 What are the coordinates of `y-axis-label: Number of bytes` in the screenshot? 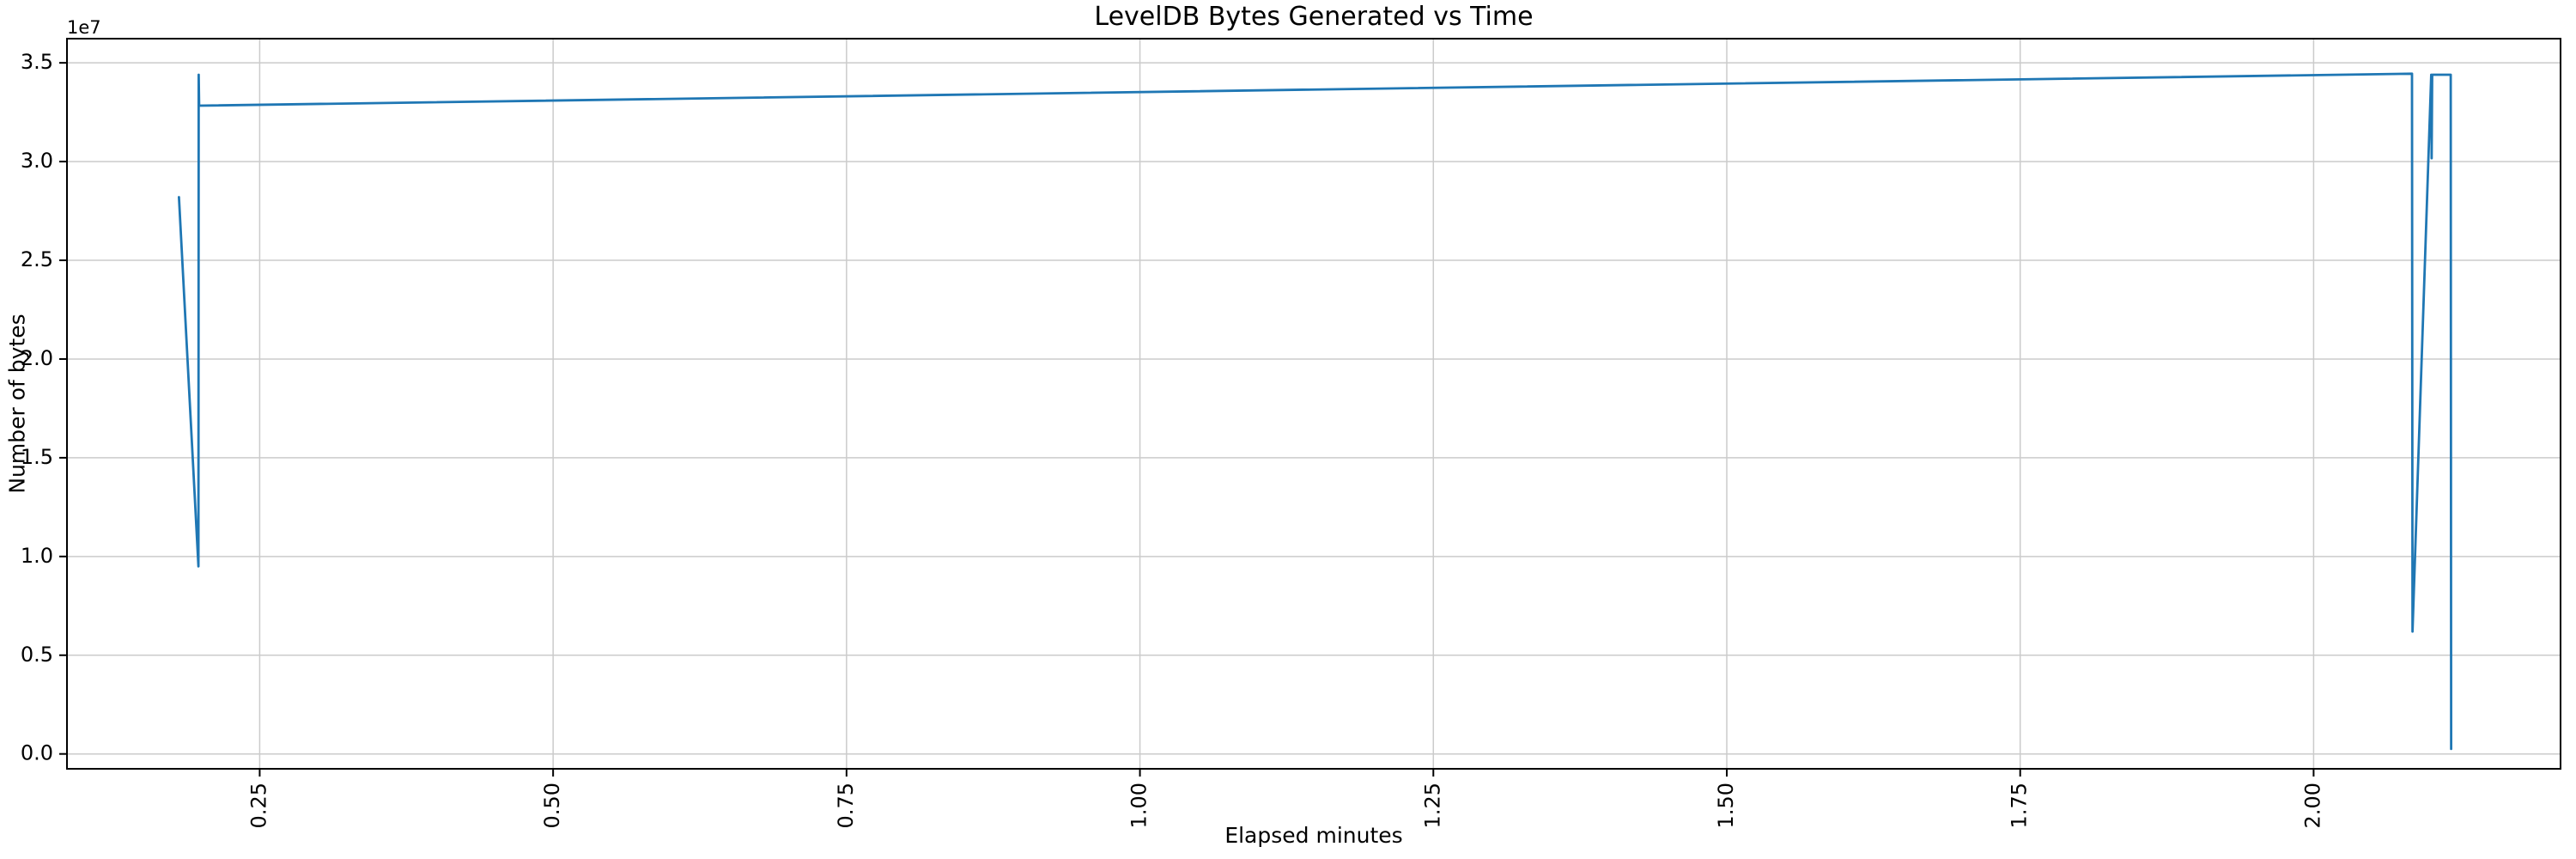 It's located at (17, 404).